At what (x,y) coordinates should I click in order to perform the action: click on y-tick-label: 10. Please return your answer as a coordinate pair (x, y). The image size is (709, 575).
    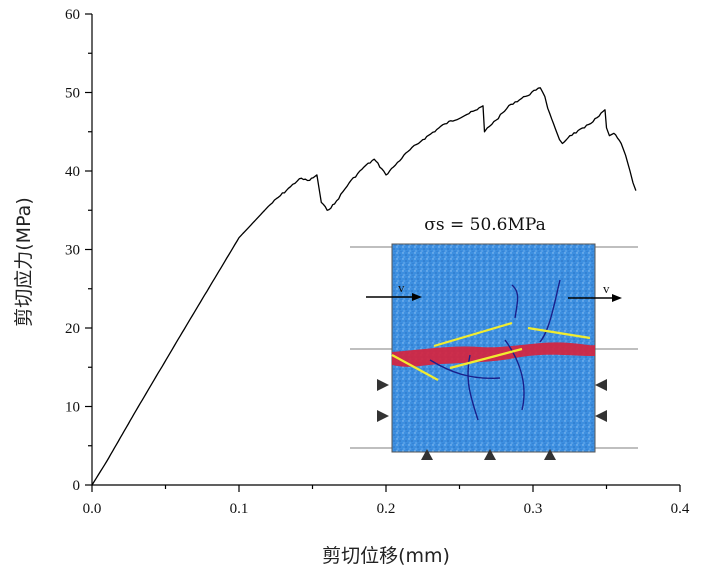
    Looking at the image, I should click on (72, 408).